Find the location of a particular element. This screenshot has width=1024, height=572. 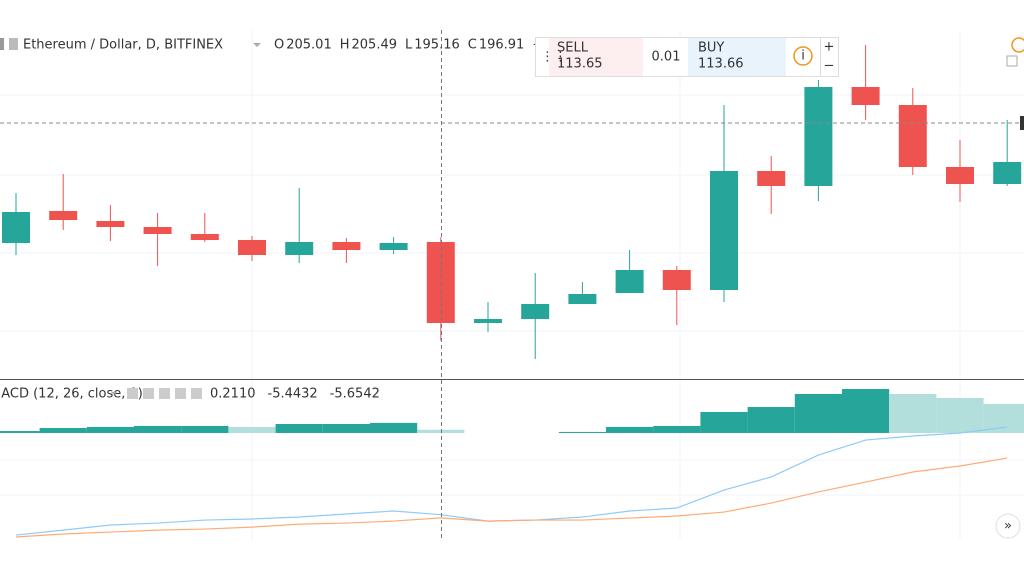

sell-label: SELL is located at coordinates (573, 48).